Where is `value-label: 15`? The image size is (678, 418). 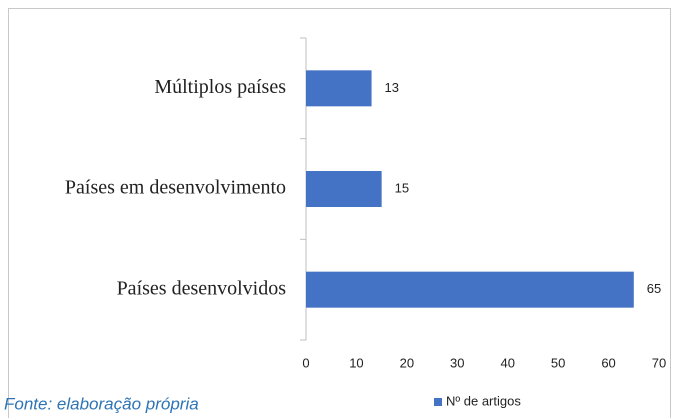
value-label: 15 is located at coordinates (402, 187).